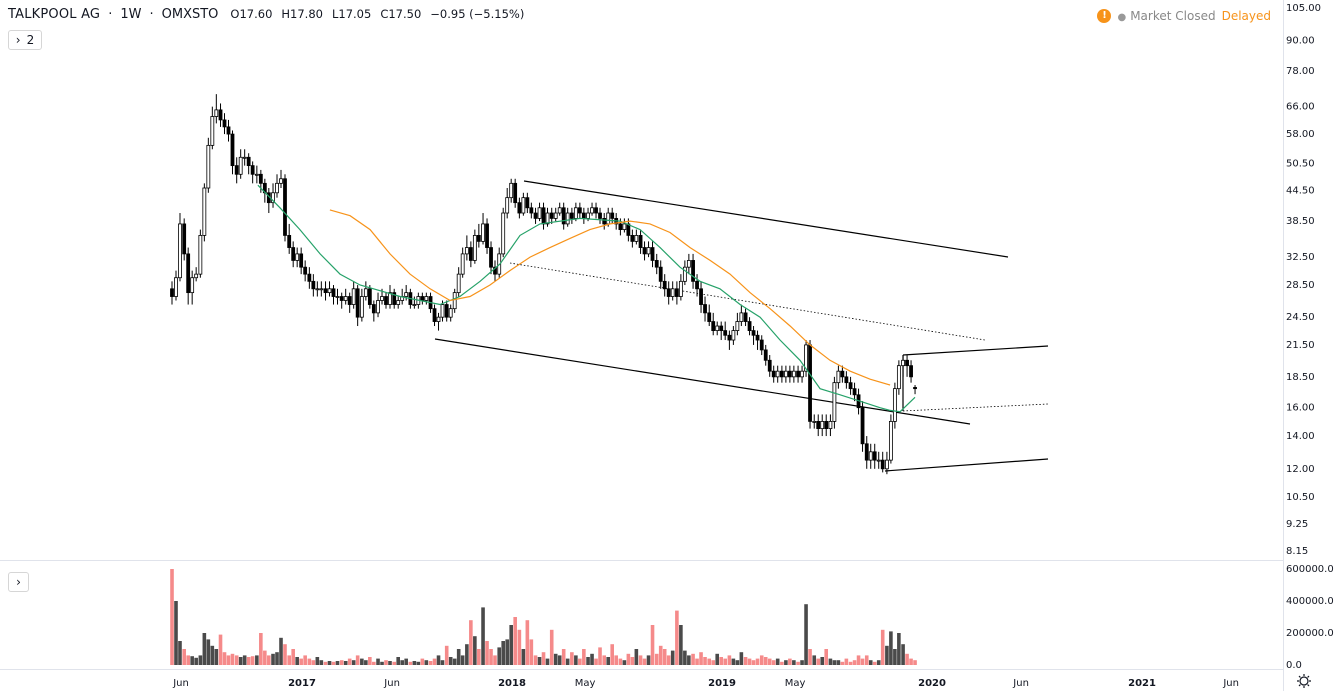 The width and height of the screenshot is (1335, 691). What do you see at coordinates (1300, 190) in the screenshot?
I see `y-tick-label: 44.50` at bounding box center [1300, 190].